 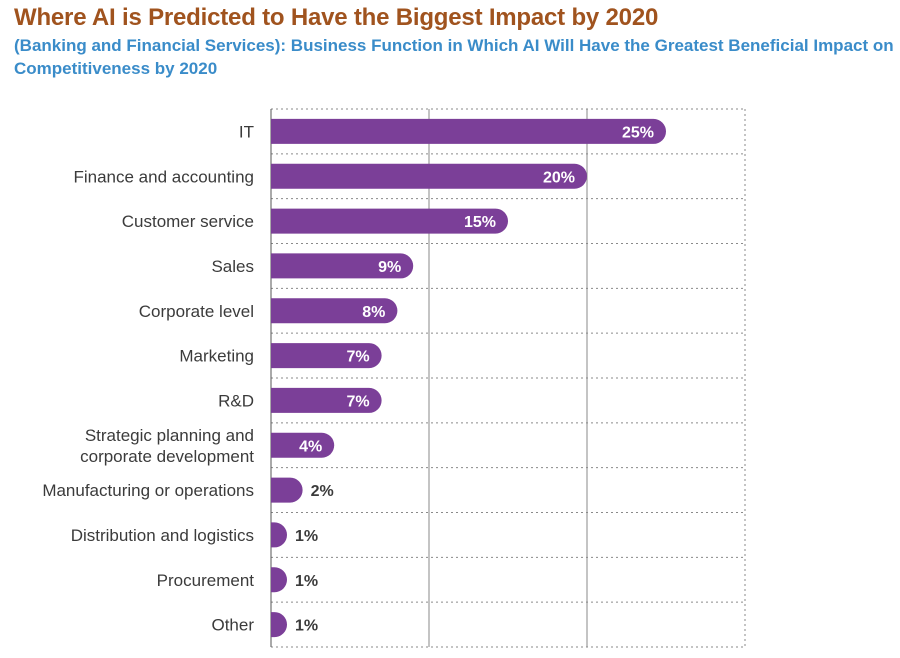 I want to click on category-label: Marketing, so click(x=216, y=356).